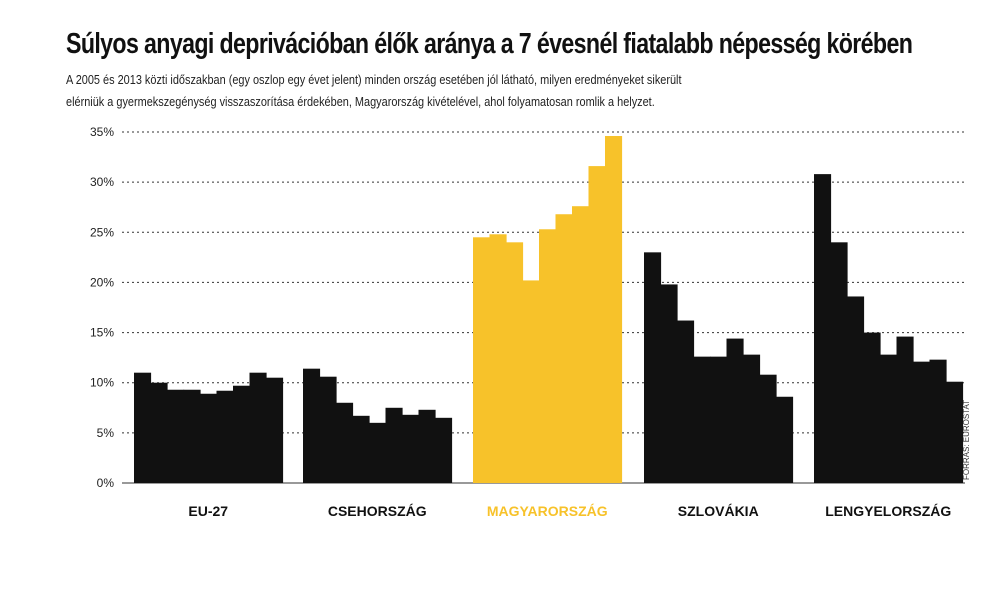 The image size is (1000, 595). What do you see at coordinates (102, 132) in the screenshot?
I see `y-tick-label: 35%` at bounding box center [102, 132].